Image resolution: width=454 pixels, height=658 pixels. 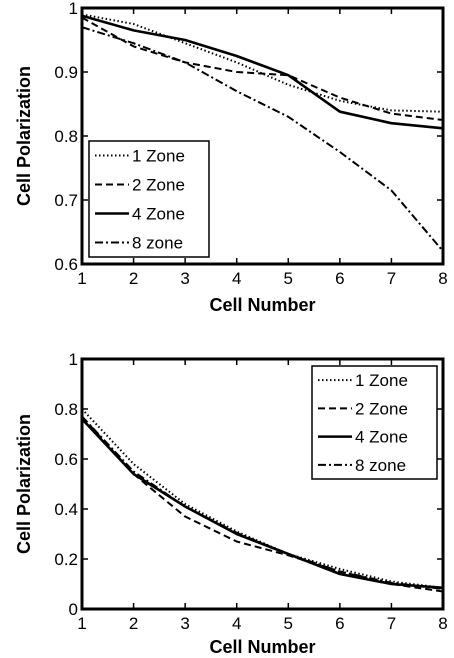 What do you see at coordinates (66, 200) in the screenshot?
I see `y-tick-label: 0.7` at bounding box center [66, 200].